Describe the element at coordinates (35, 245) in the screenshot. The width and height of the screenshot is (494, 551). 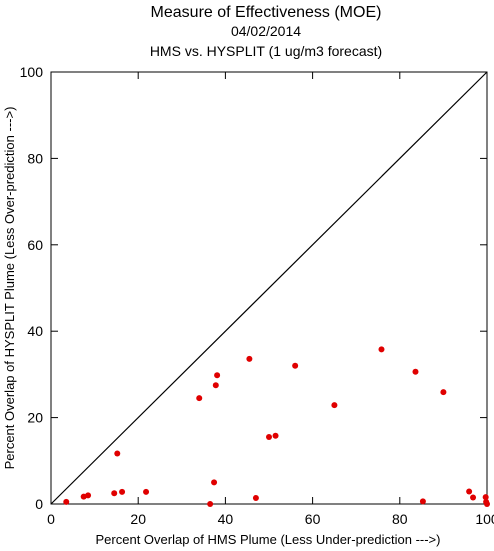
I see `y-tick-label-3: 60` at that location.